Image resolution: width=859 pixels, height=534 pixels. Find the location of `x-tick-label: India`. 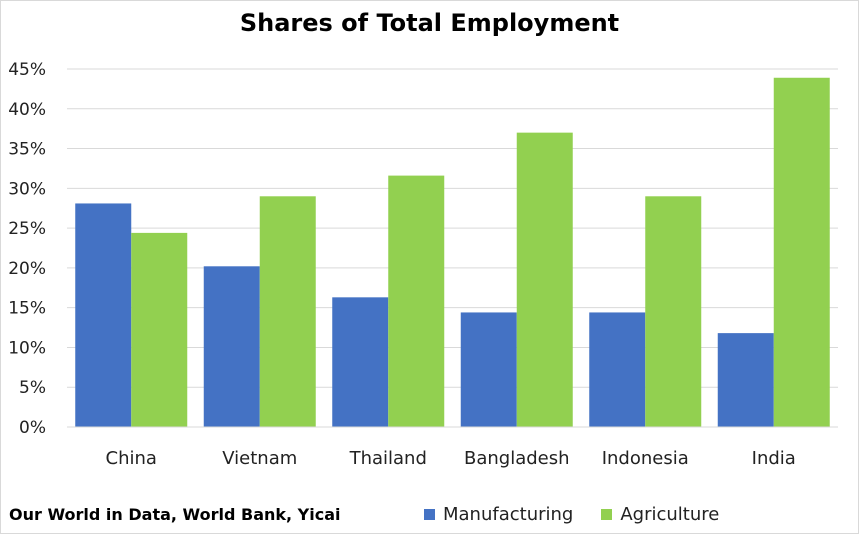

x-tick-label: India is located at coordinates (774, 458).